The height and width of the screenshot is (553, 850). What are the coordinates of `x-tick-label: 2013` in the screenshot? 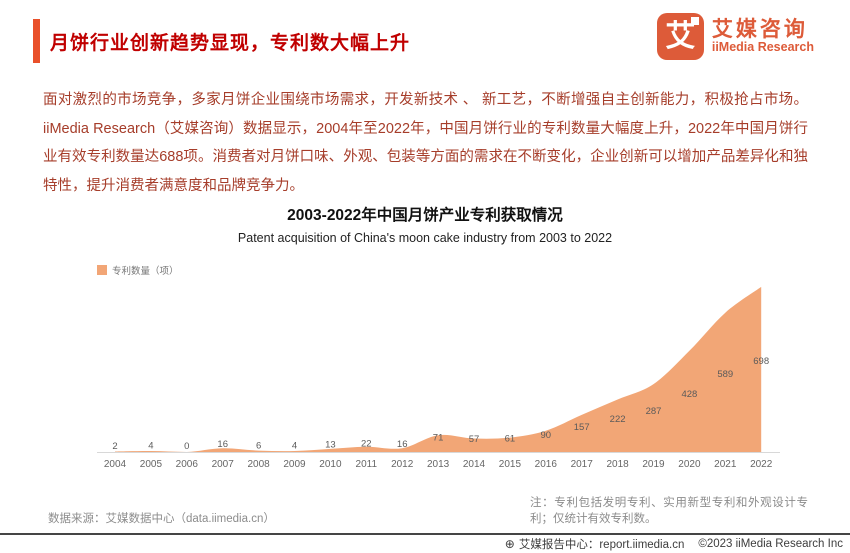 It's located at (438, 464).